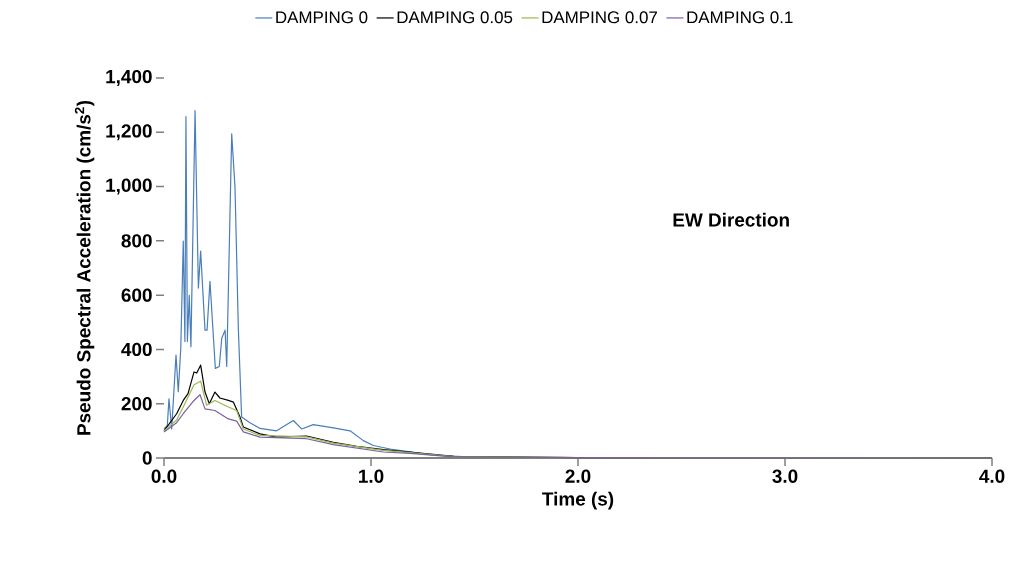  Describe the element at coordinates (578, 476) in the screenshot. I see `x-tick-label: 2.0` at that location.